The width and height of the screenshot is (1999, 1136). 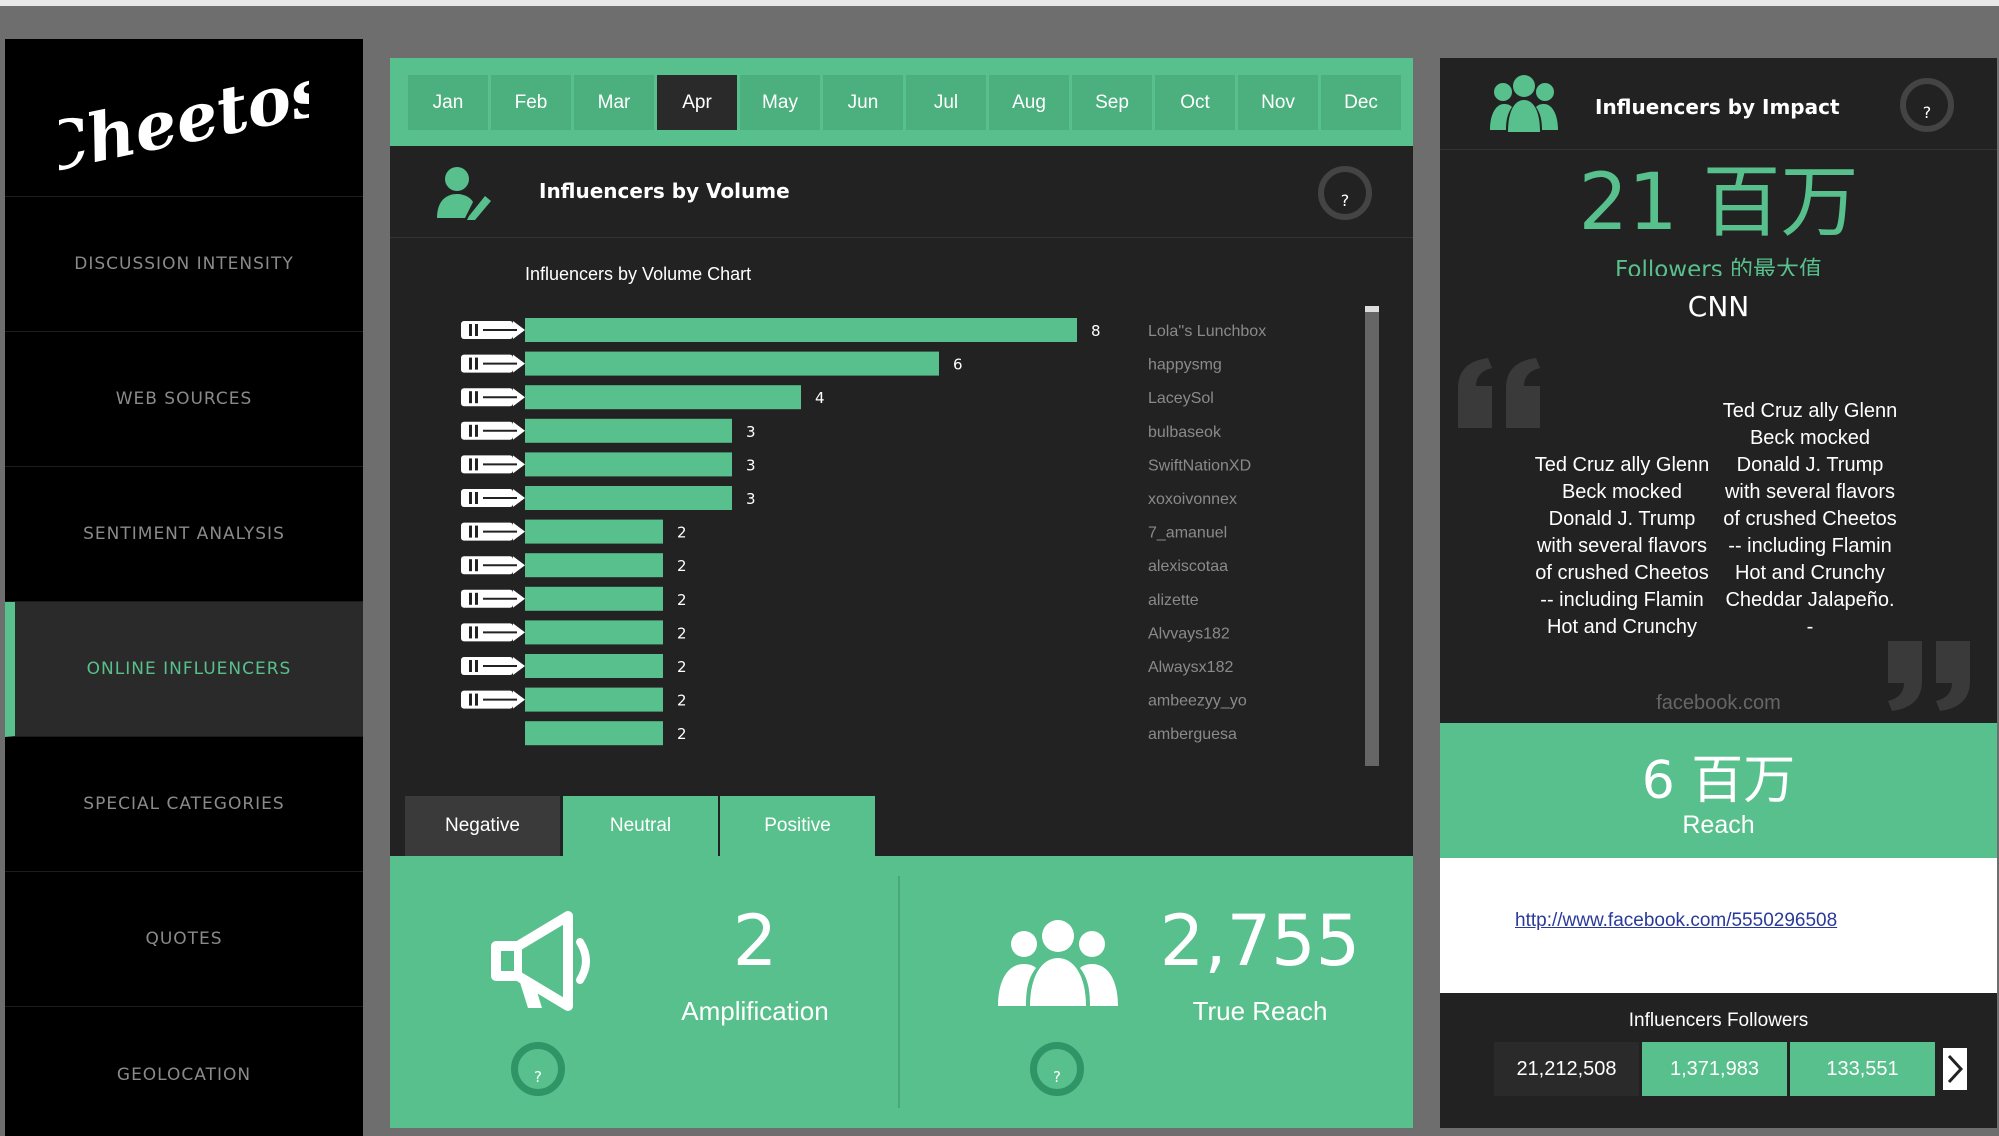 What do you see at coordinates (1566, 1069) in the screenshot?
I see `followers-cell: 21,212,508` at bounding box center [1566, 1069].